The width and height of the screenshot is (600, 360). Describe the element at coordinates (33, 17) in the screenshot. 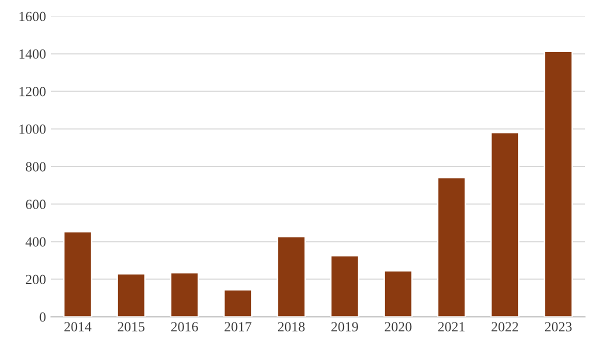

I see `y-tick-label: 1600` at that location.